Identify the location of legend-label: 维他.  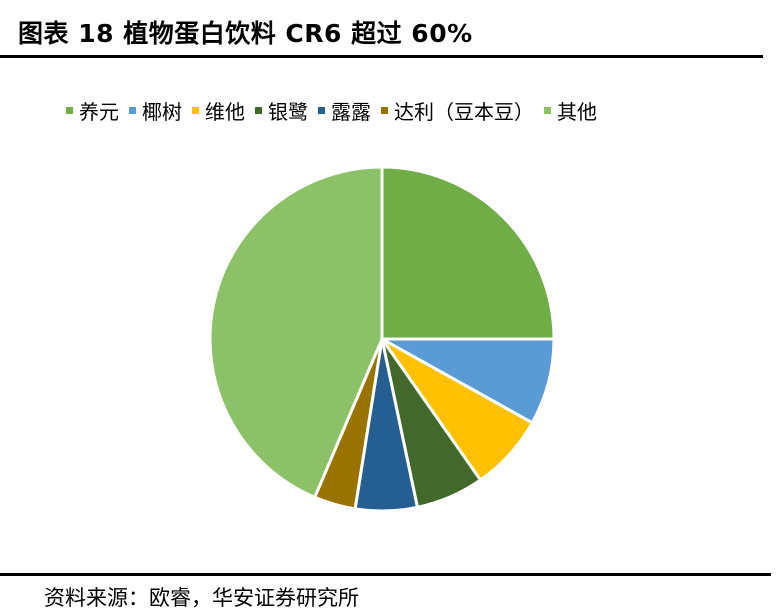
(225, 112).